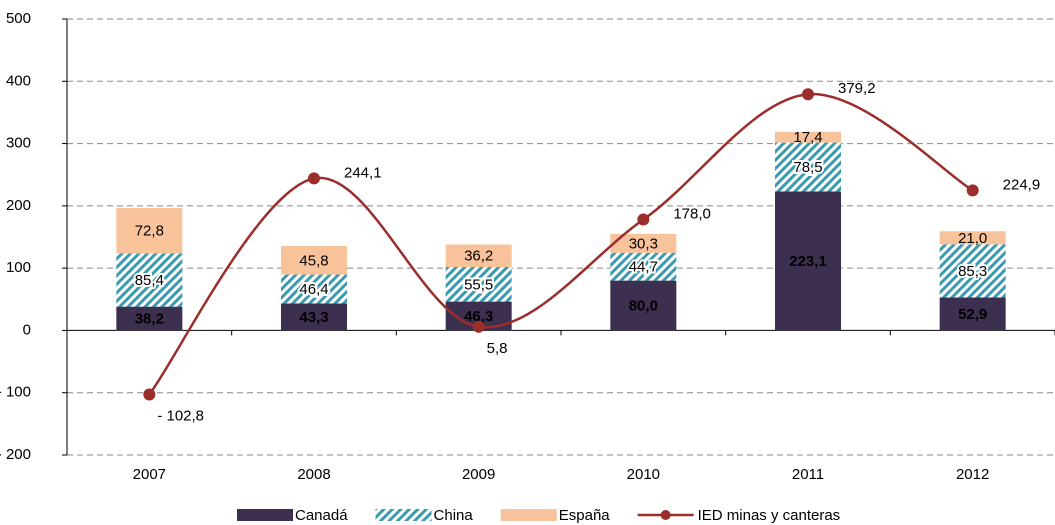 The height and width of the screenshot is (525, 1055). I want to click on data-label: 44,7, so click(643, 267).